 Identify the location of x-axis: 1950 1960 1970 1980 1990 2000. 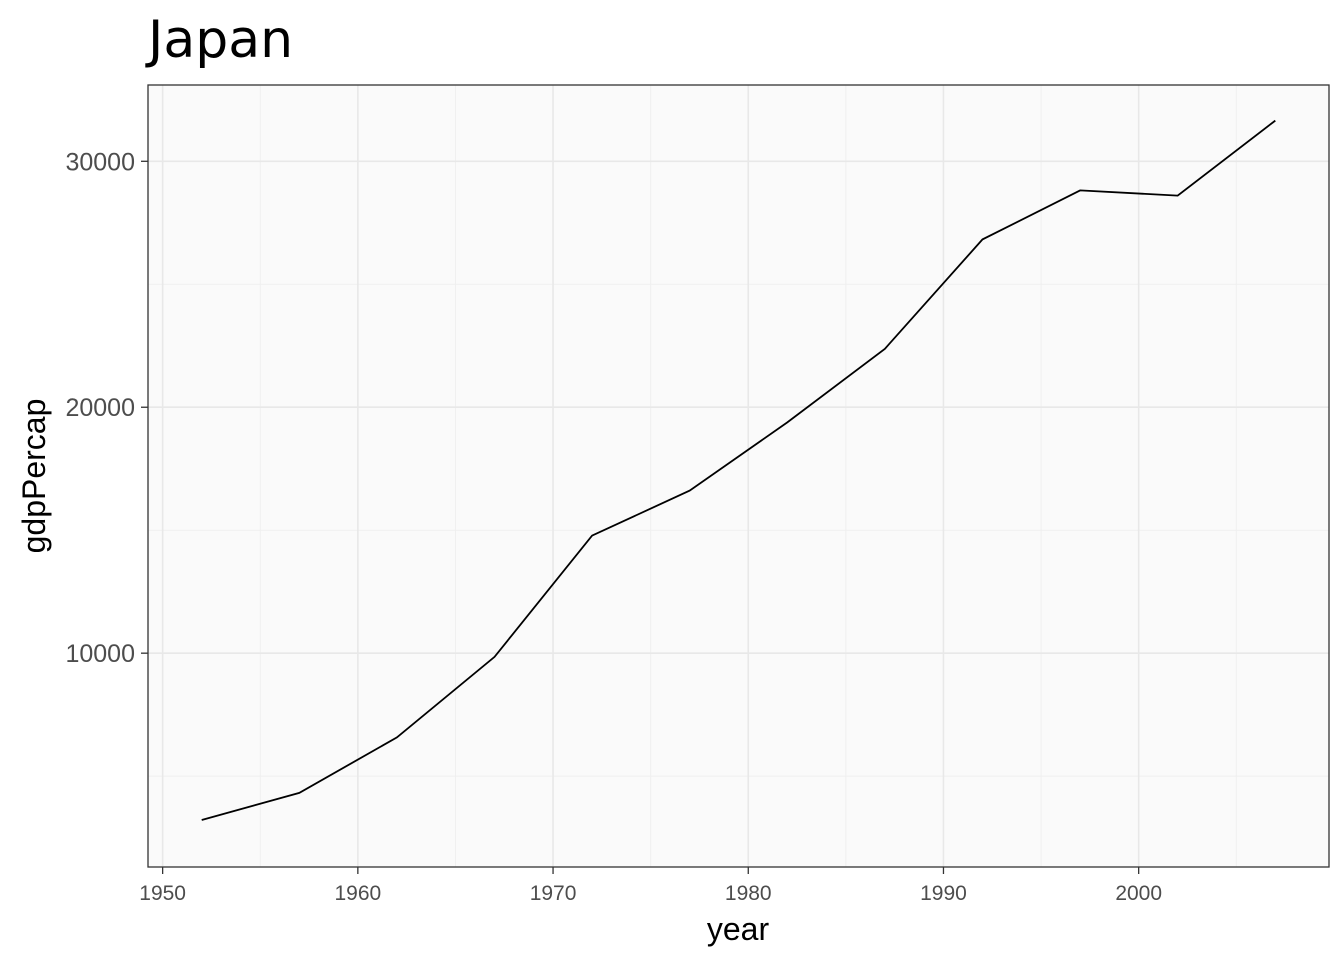
(650, 886).